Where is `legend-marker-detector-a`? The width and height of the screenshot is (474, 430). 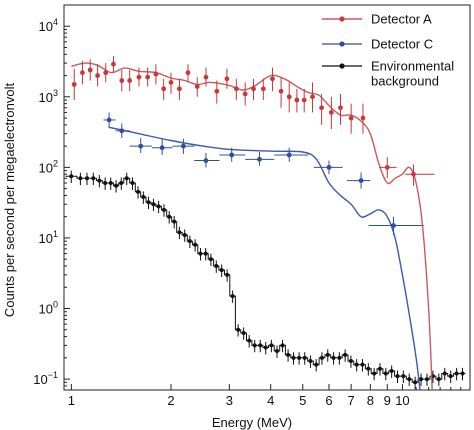
legend-marker-detector-a is located at coordinates (342, 19).